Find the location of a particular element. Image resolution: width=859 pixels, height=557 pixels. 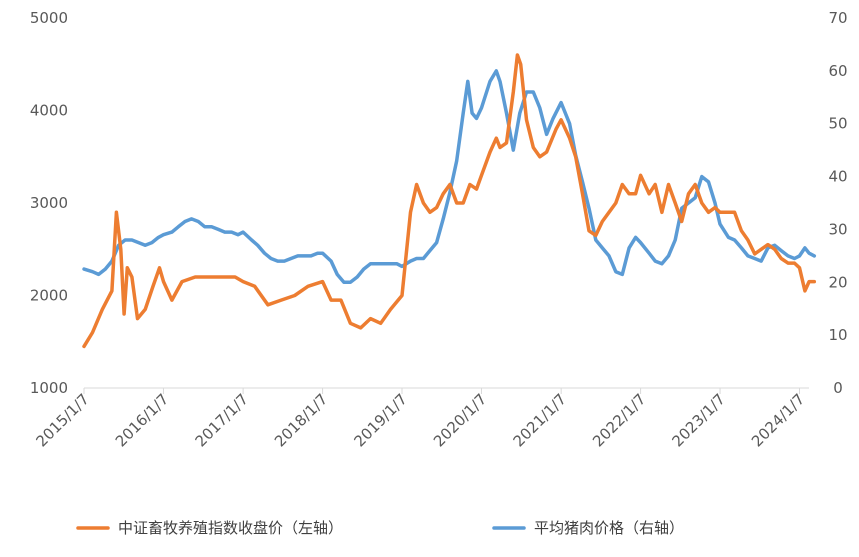

x-axis-tick-label: 2017/1/7 is located at coordinates (222, 420).